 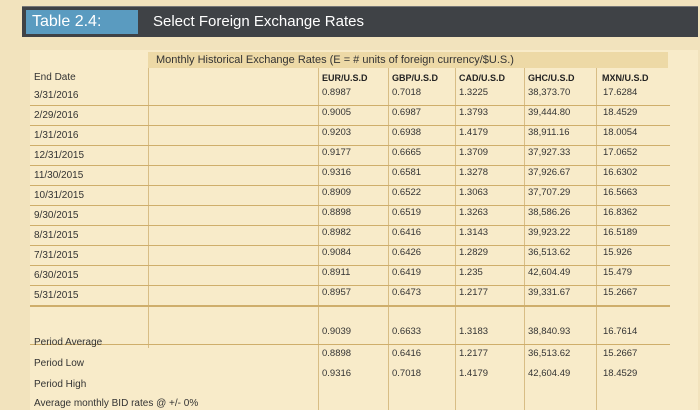 I want to click on summary-cell: 0.9039, so click(x=337, y=331).